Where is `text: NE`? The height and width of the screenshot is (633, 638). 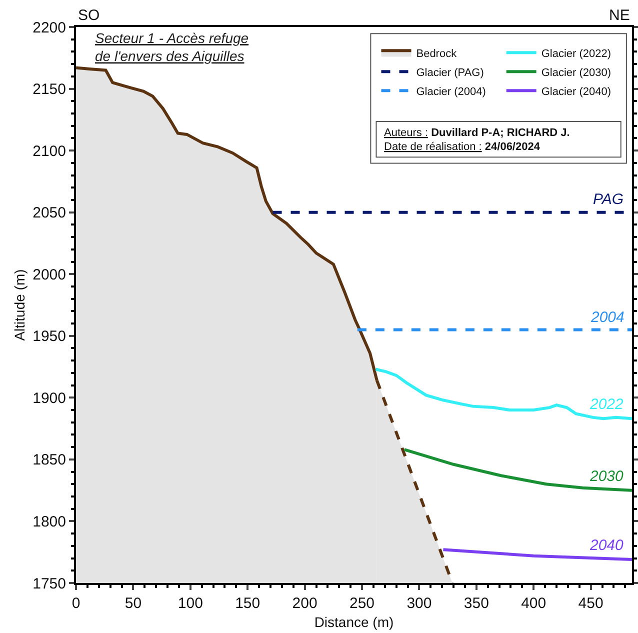
text: NE is located at coordinates (619, 15).